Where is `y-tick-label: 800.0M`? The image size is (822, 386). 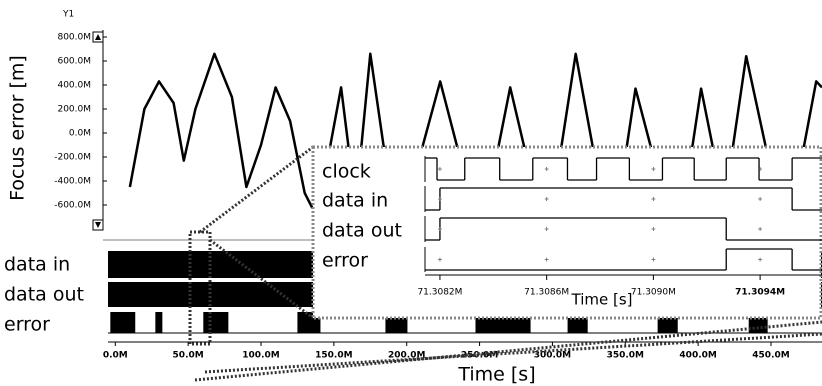
y-tick-label: 800.0M is located at coordinates (74, 38).